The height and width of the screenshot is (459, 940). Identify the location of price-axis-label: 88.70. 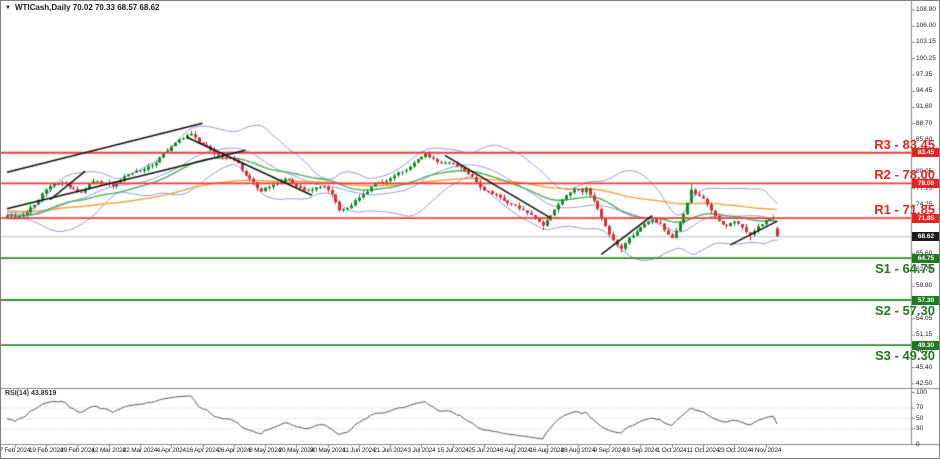
(924, 123).